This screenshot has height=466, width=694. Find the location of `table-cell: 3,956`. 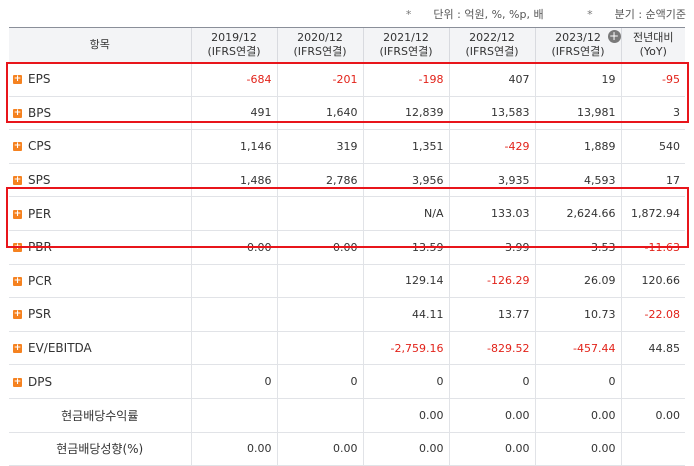

table-cell: 3,956 is located at coordinates (405, 180).